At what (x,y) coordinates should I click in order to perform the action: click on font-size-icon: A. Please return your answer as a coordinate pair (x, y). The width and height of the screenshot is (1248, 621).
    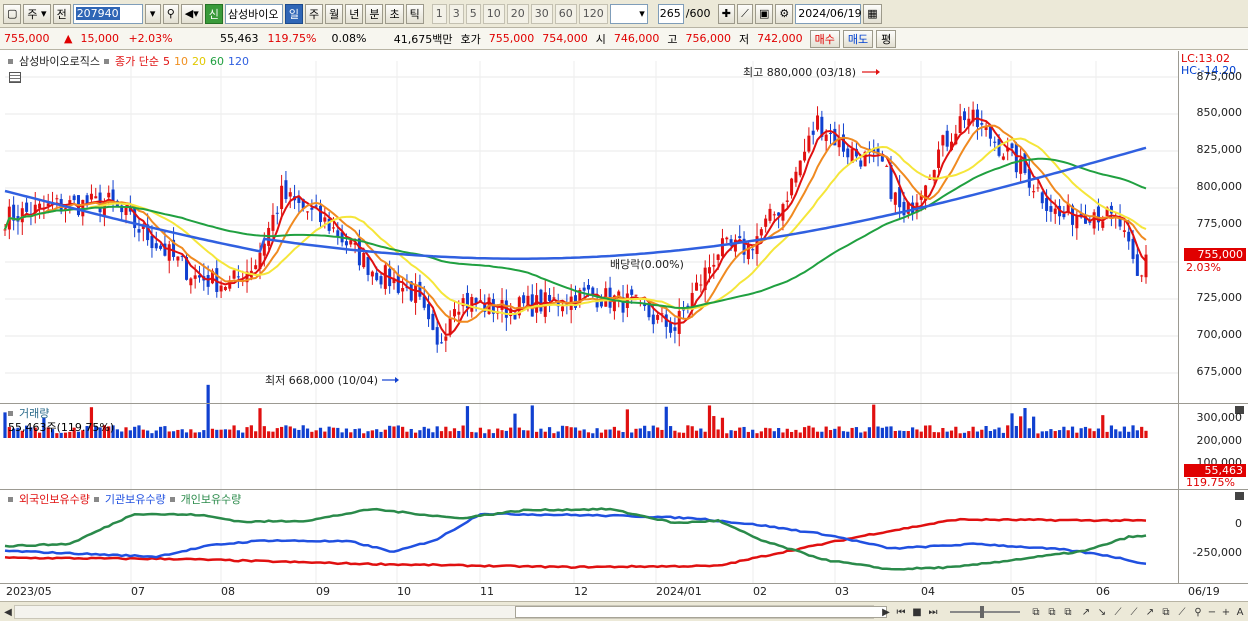
    Looking at the image, I should click on (1240, 612).